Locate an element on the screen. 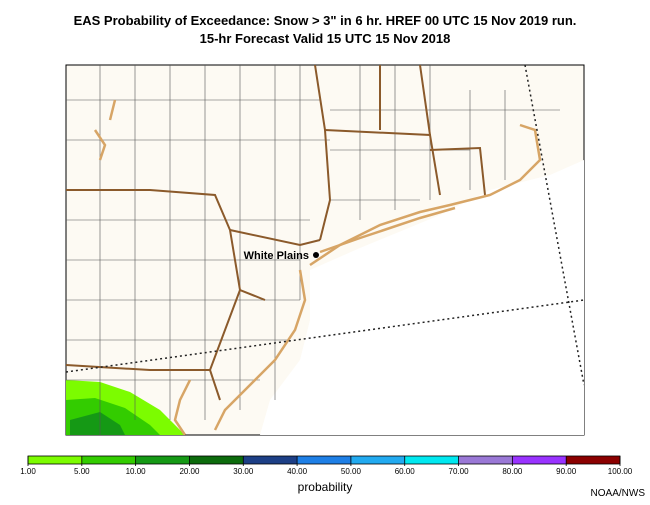  credit: NOAA/NWS is located at coordinates (618, 493).